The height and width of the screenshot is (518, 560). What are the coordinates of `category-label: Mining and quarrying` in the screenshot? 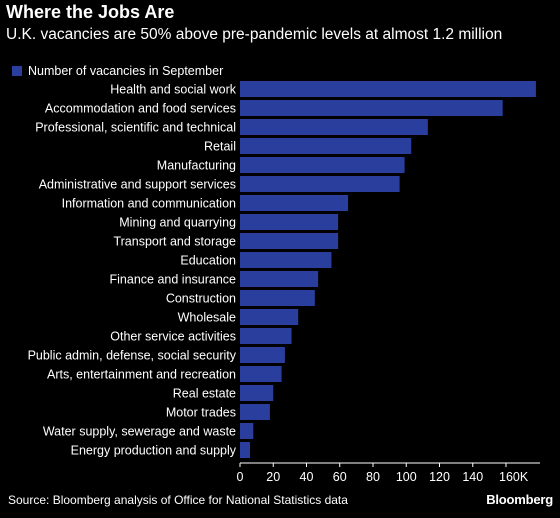 It's located at (177, 223).